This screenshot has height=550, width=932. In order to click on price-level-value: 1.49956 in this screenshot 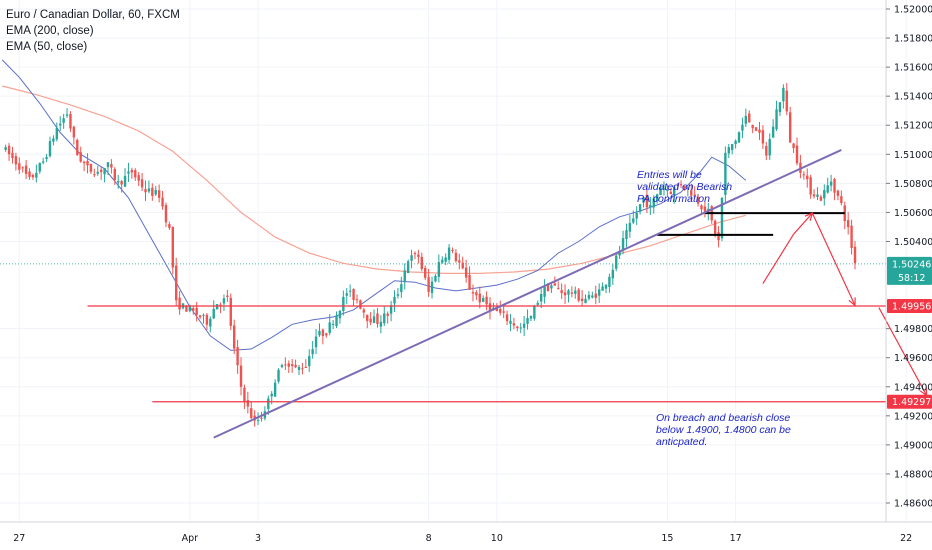, I will do `click(911, 306)`.